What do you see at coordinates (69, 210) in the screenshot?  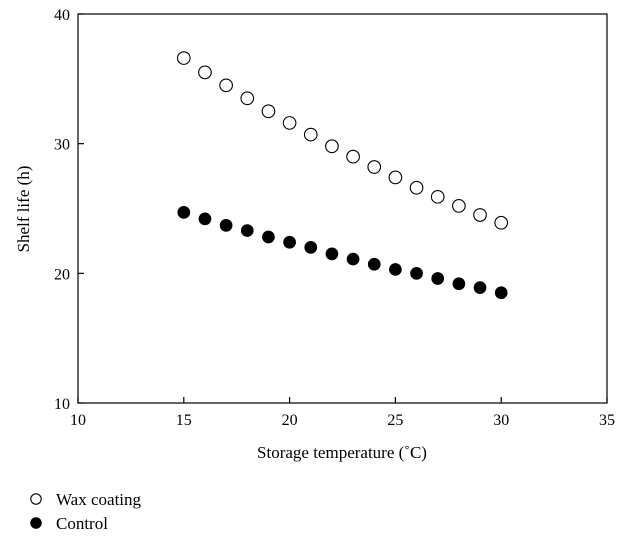 I see `y-axis: 10 20 30 40` at bounding box center [69, 210].